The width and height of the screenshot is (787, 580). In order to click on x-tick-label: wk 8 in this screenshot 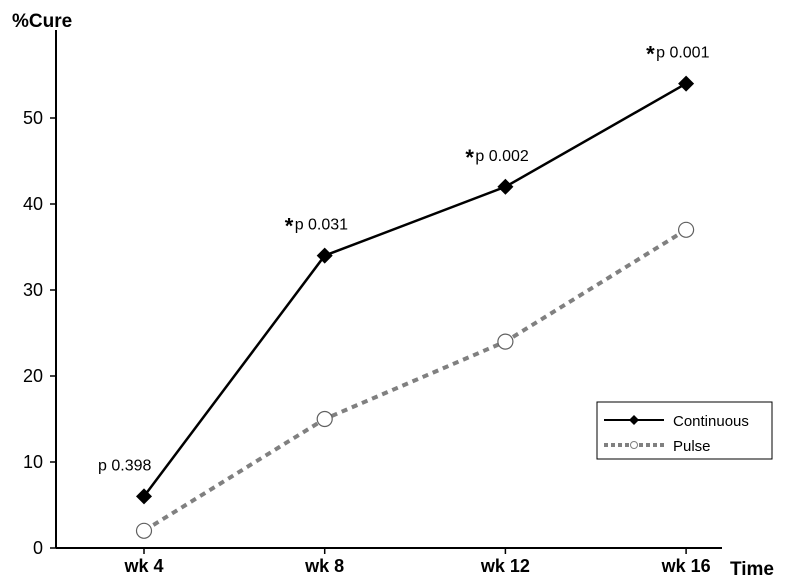, I will do `click(324, 566)`.